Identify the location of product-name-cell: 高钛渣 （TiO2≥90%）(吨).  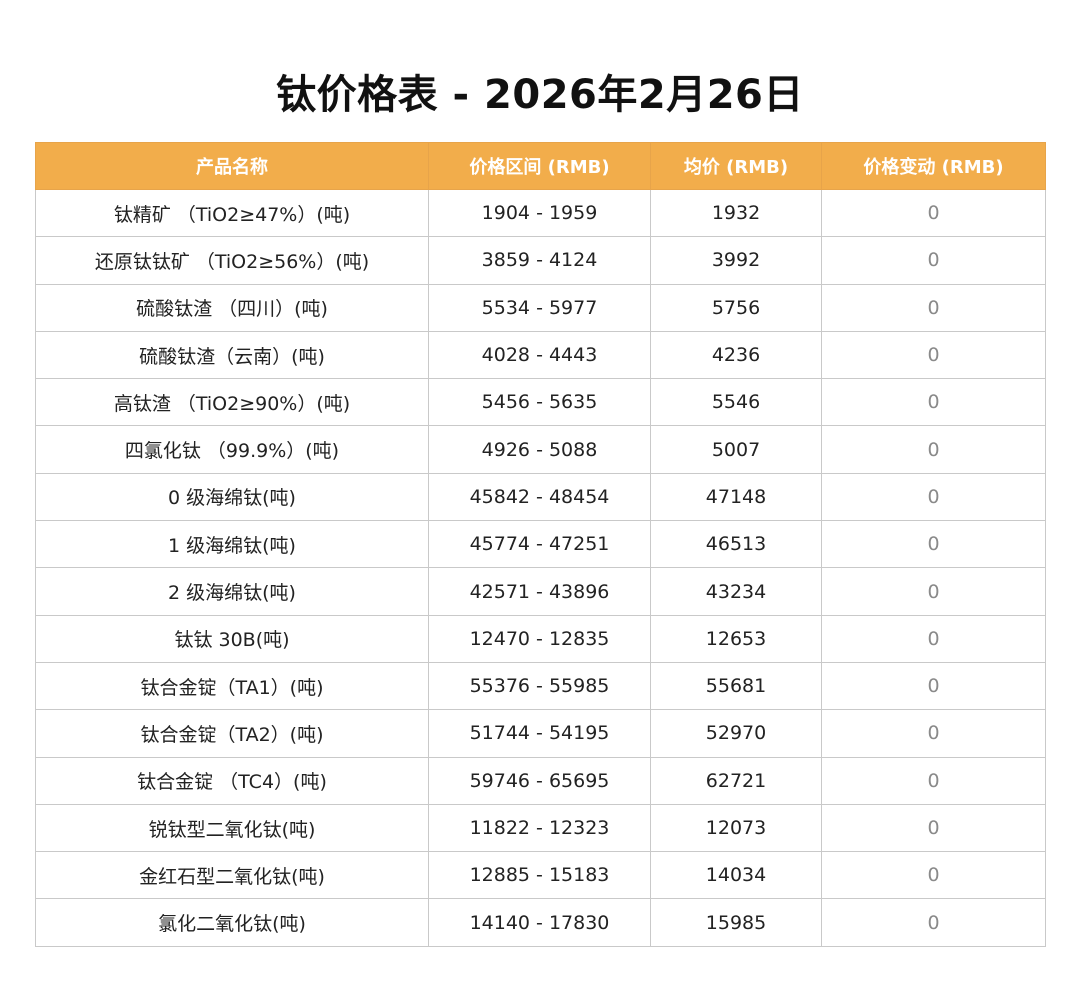
(232, 402).